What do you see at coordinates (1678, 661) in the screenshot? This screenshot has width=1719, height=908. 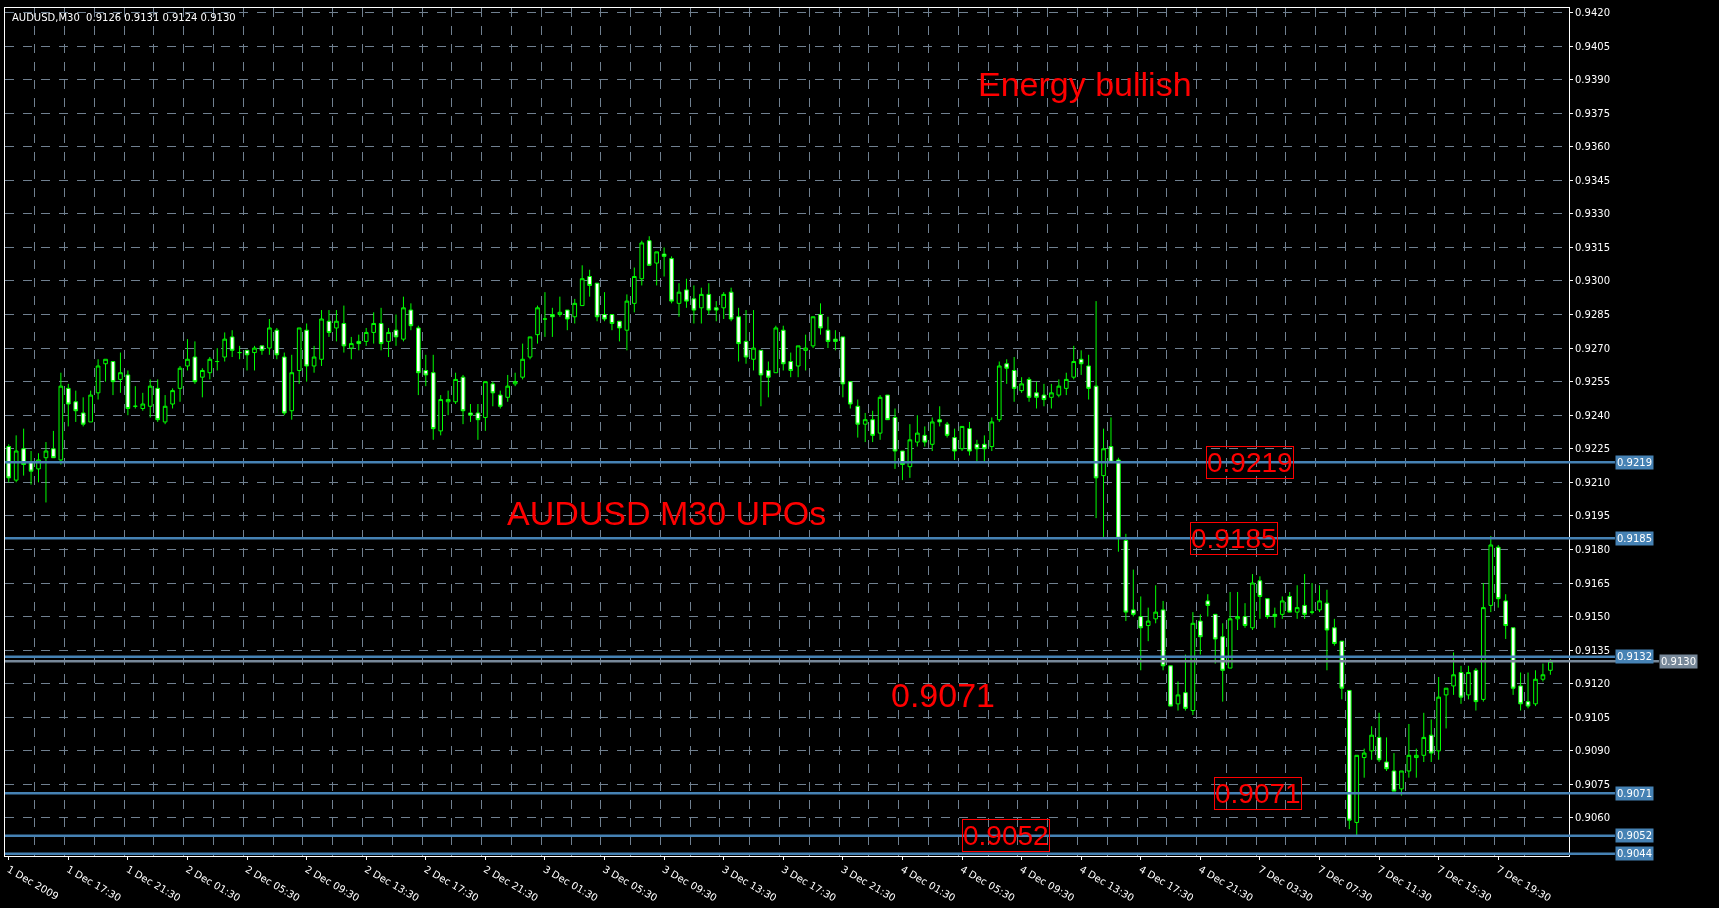 I see `ref-line-label: 0.9130` at bounding box center [1678, 661].